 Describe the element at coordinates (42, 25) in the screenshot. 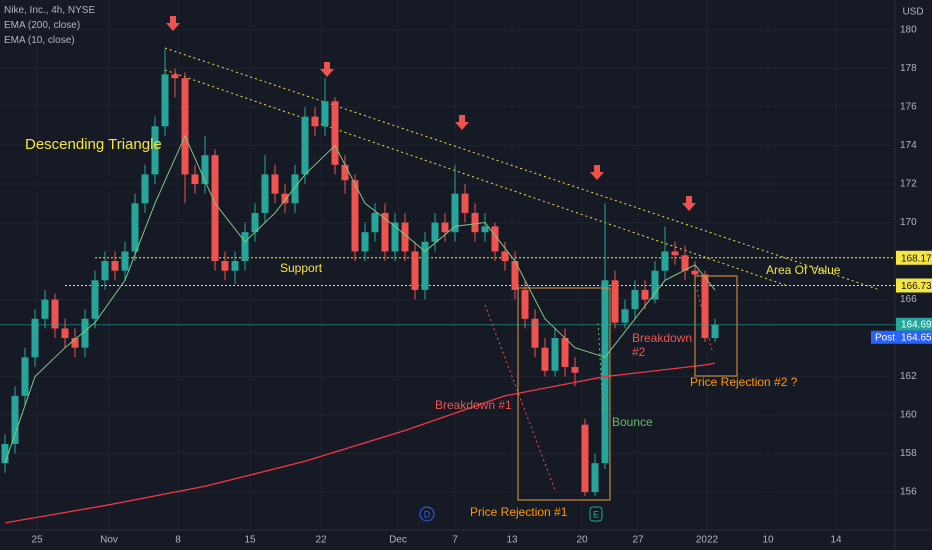

I see `legend-entry: EMA (200, close)` at that location.